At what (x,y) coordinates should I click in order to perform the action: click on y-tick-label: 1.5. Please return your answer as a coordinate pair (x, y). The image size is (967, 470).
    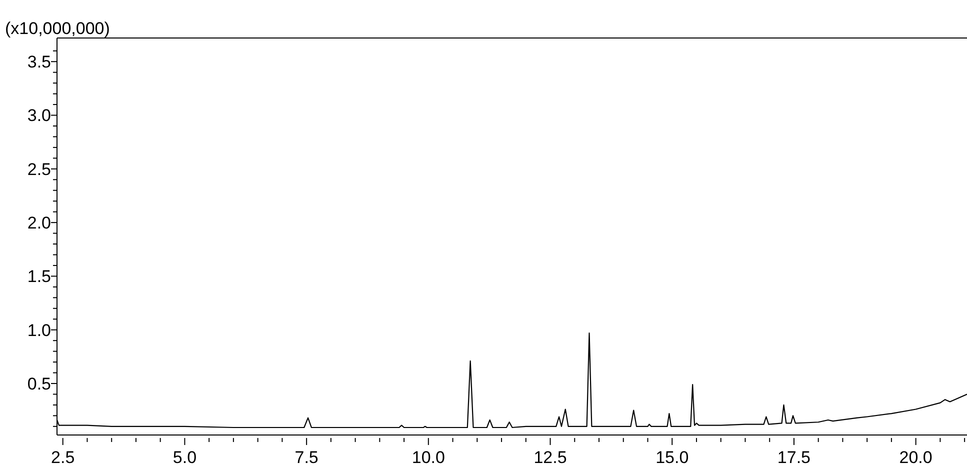
    Looking at the image, I should click on (39, 276).